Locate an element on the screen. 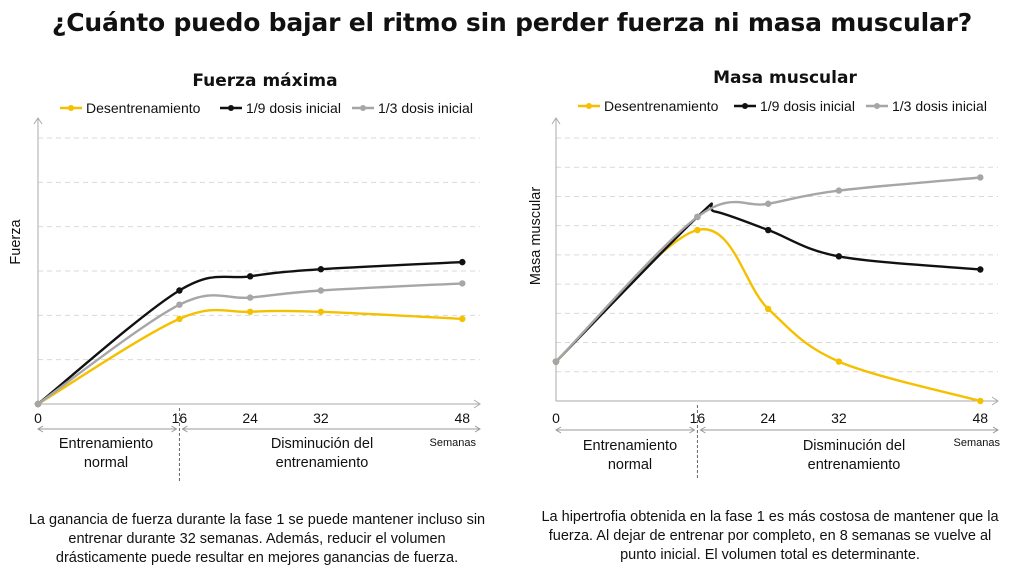 This screenshot has height=574, width=1024. chart-title: Masa muscular is located at coordinates (785, 78).